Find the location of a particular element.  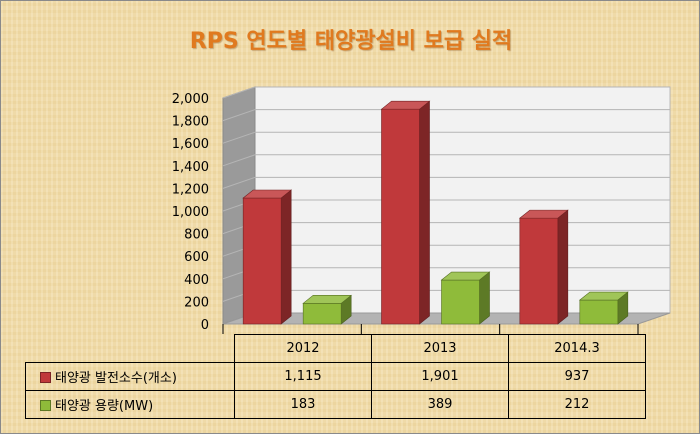

y-tick-label: 200 is located at coordinates (196, 302).